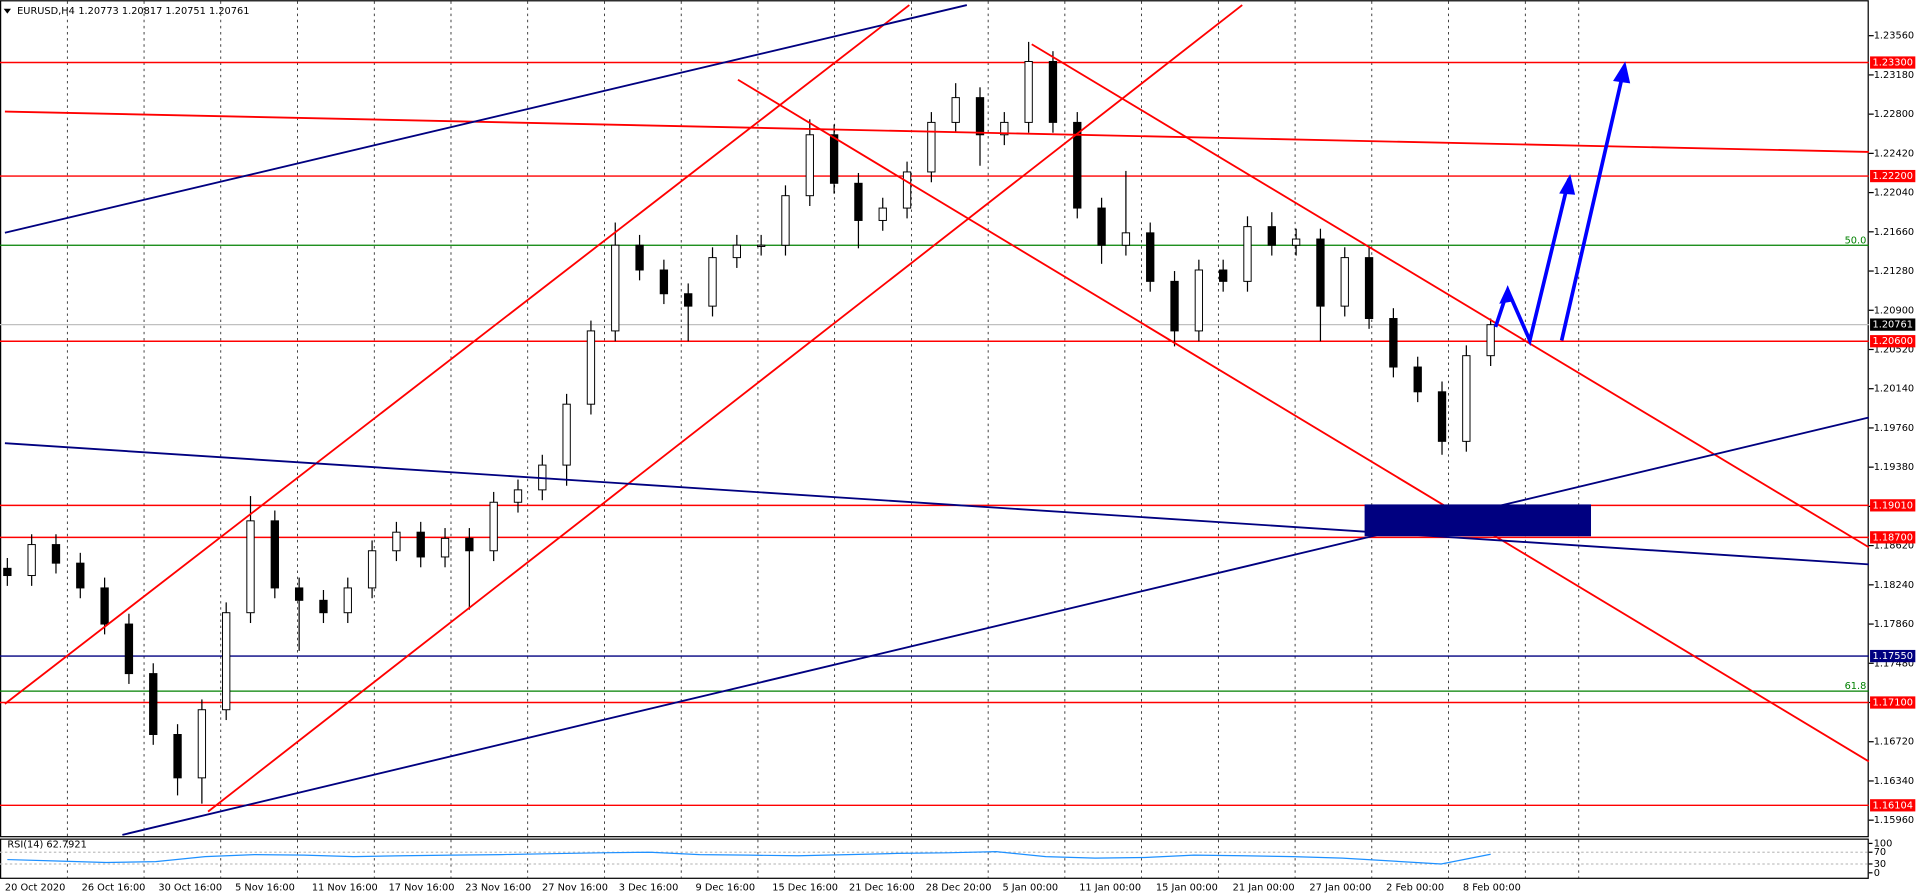  Describe the element at coordinates (1110, 887) in the screenshot. I see `x-tick-label: 11 Jan 00:00` at that location.